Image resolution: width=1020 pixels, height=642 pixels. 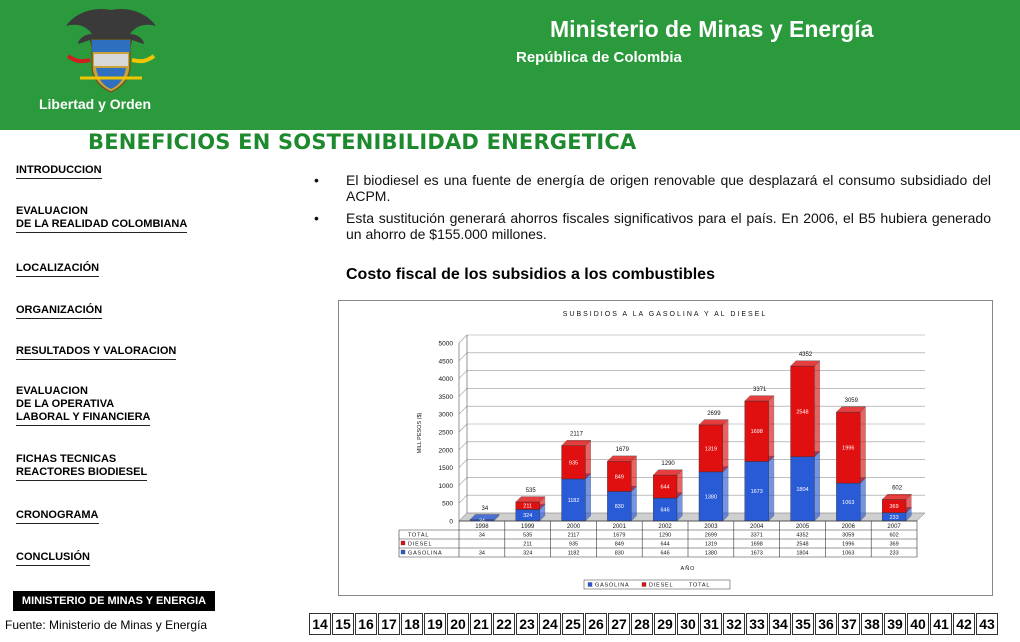 I want to click on legend-label: DIESEL, so click(x=661, y=586).